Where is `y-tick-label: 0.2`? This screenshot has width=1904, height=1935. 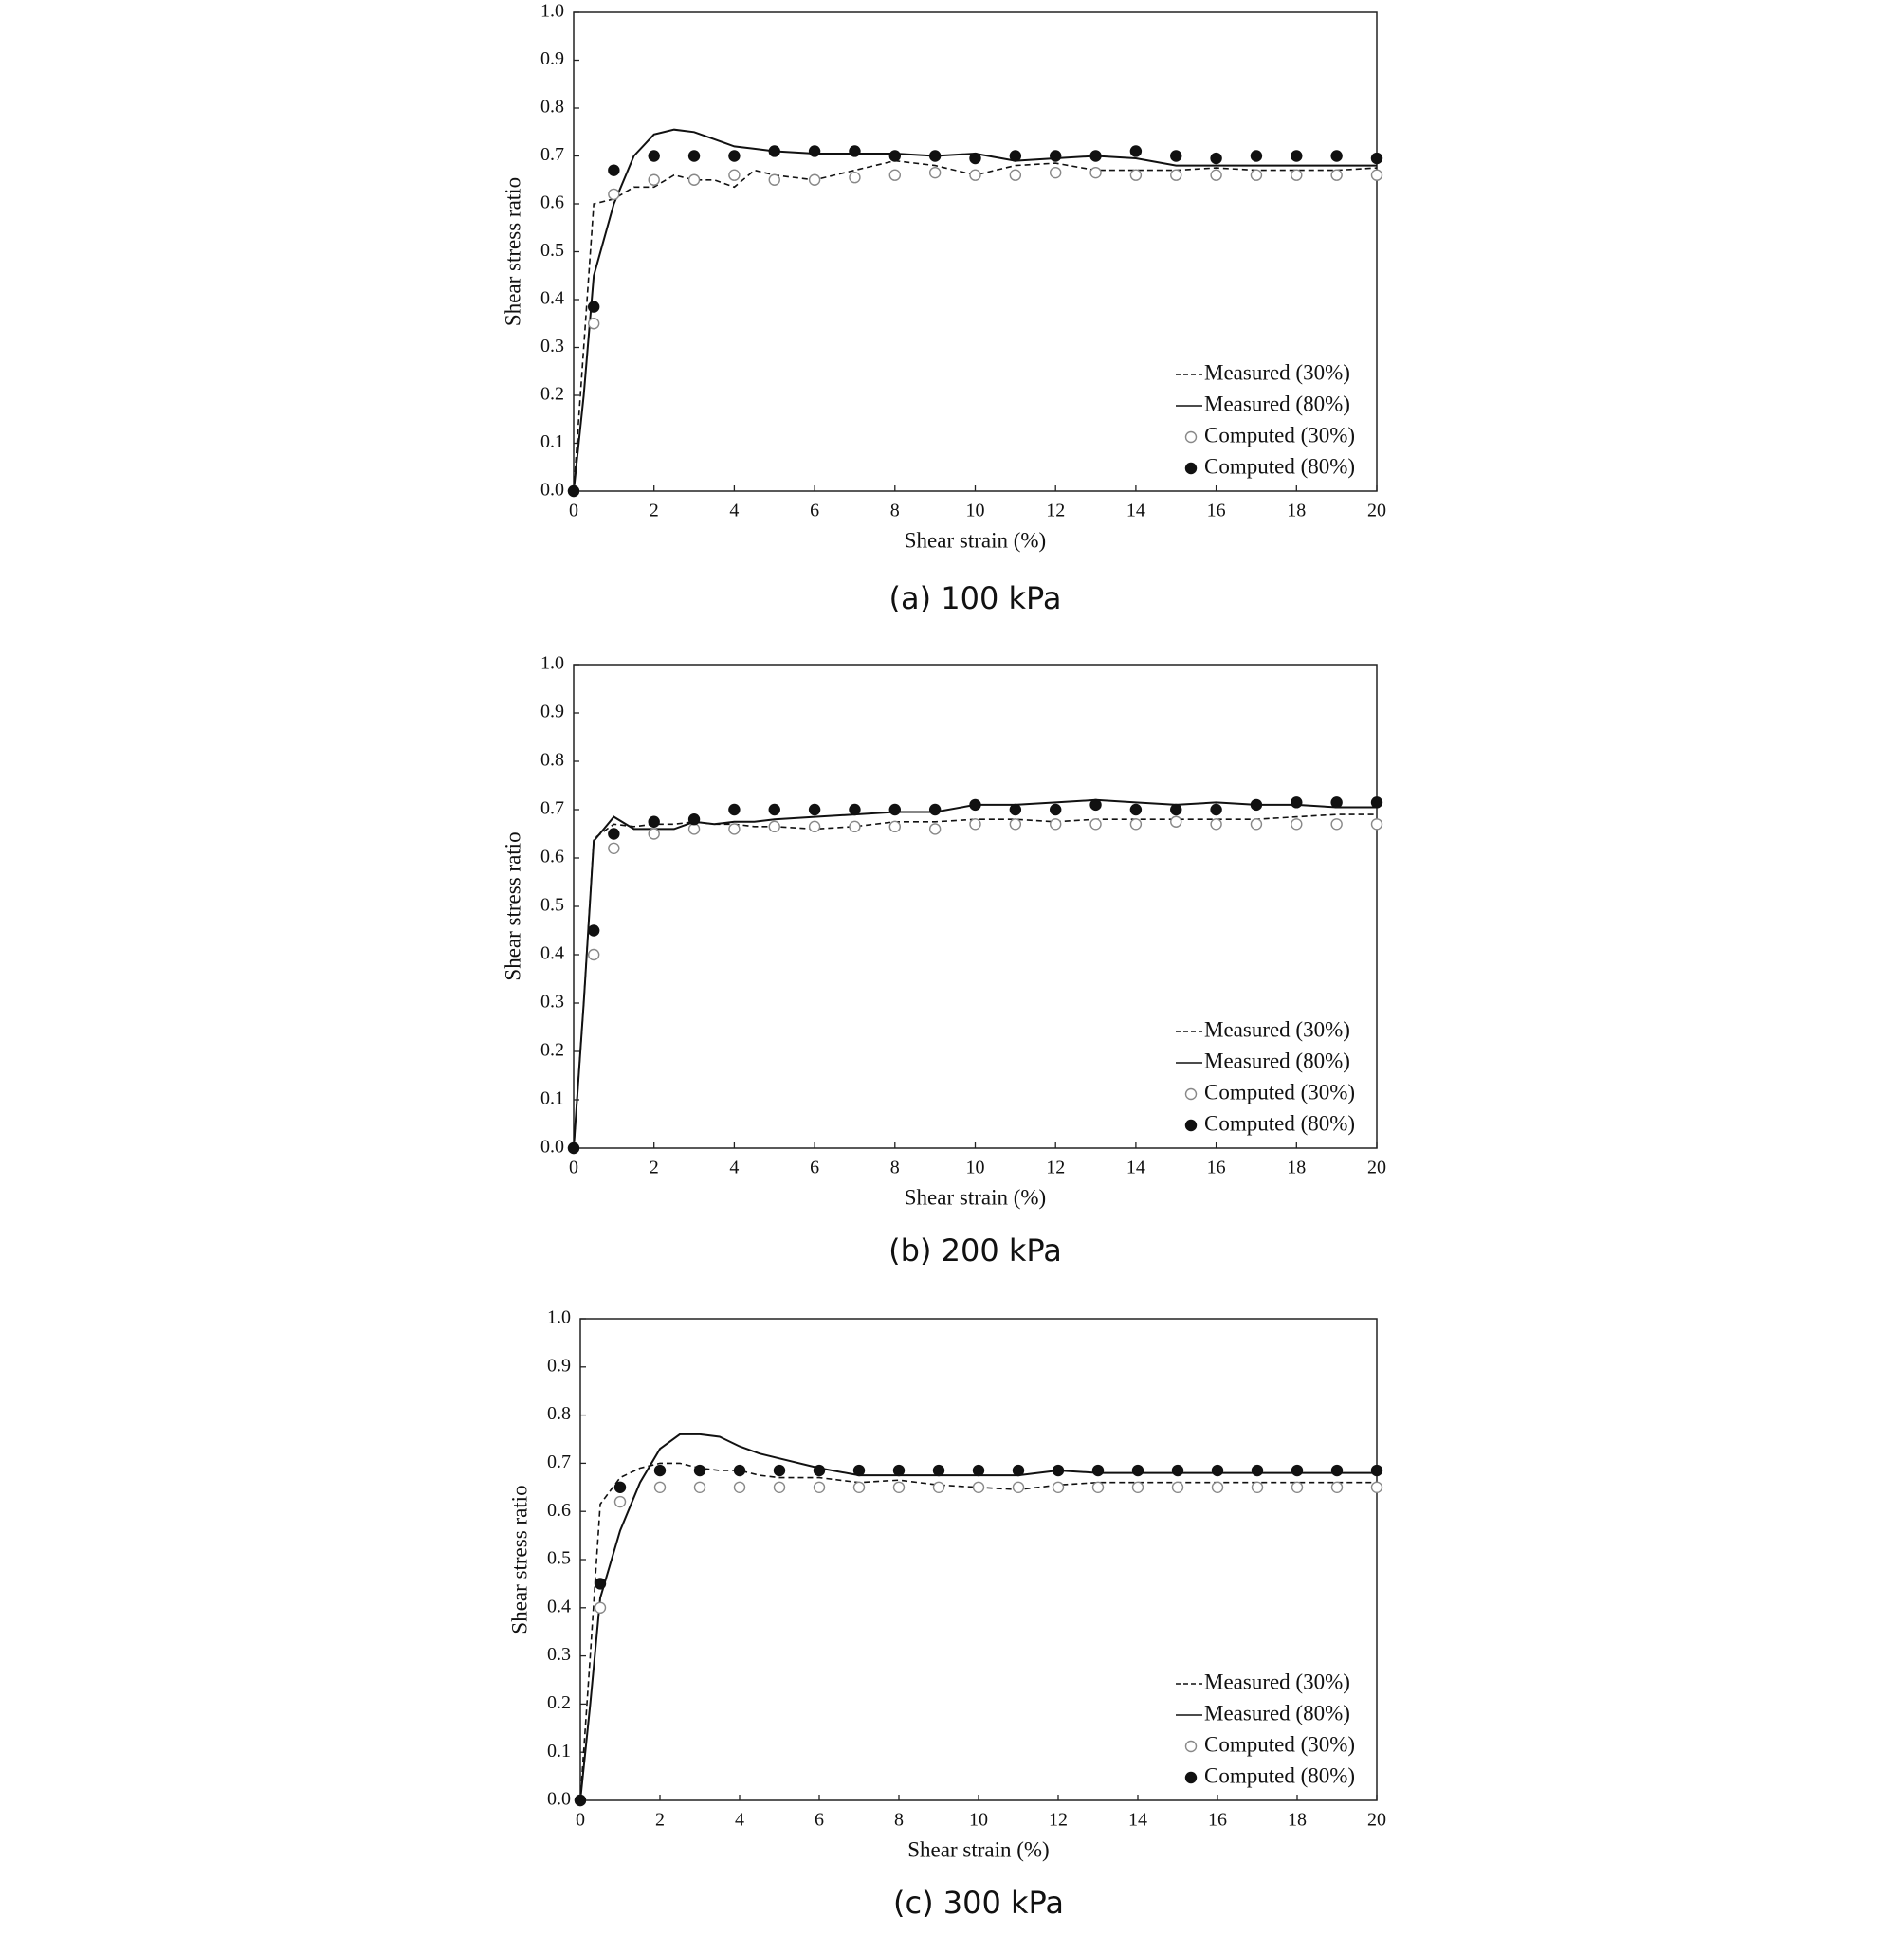
y-tick-label: 0.2 is located at coordinates (559, 1702).